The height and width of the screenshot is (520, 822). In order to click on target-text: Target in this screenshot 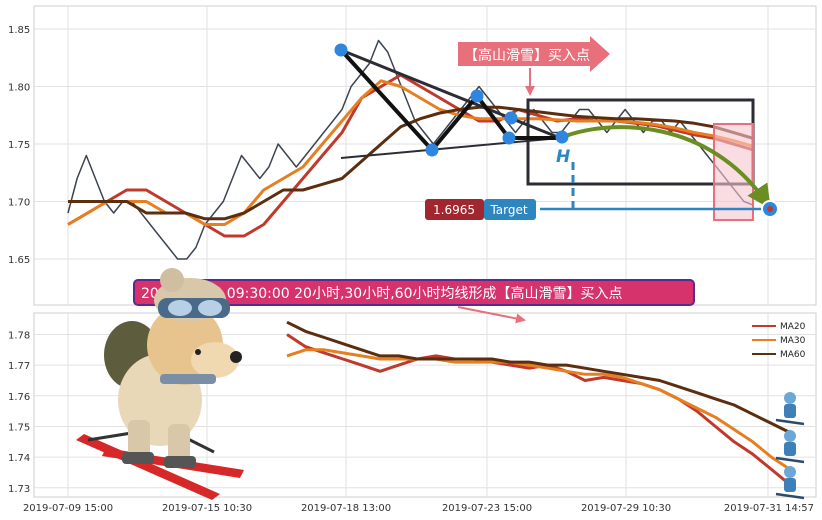, I will do `click(508, 210)`.